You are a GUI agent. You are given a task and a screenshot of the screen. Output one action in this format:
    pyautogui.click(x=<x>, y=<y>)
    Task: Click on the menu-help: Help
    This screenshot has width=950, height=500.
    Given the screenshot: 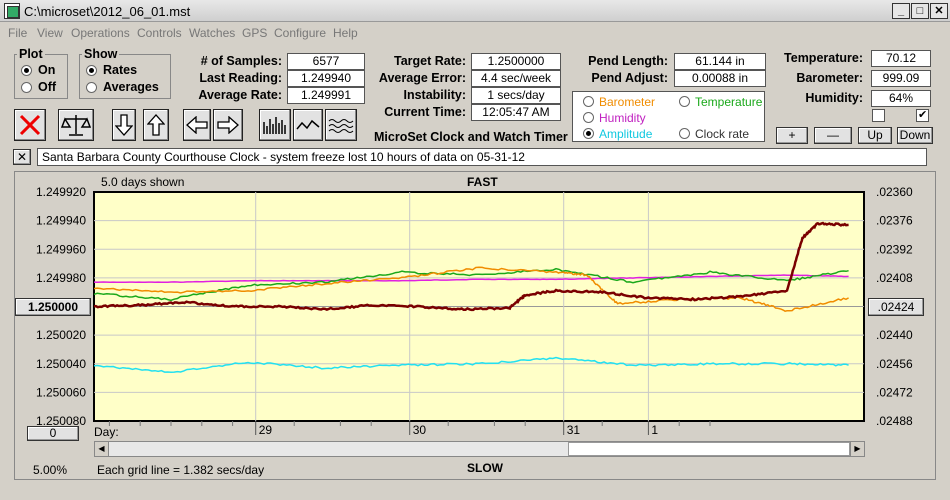 What is the action you would take?
    pyautogui.click(x=345, y=33)
    